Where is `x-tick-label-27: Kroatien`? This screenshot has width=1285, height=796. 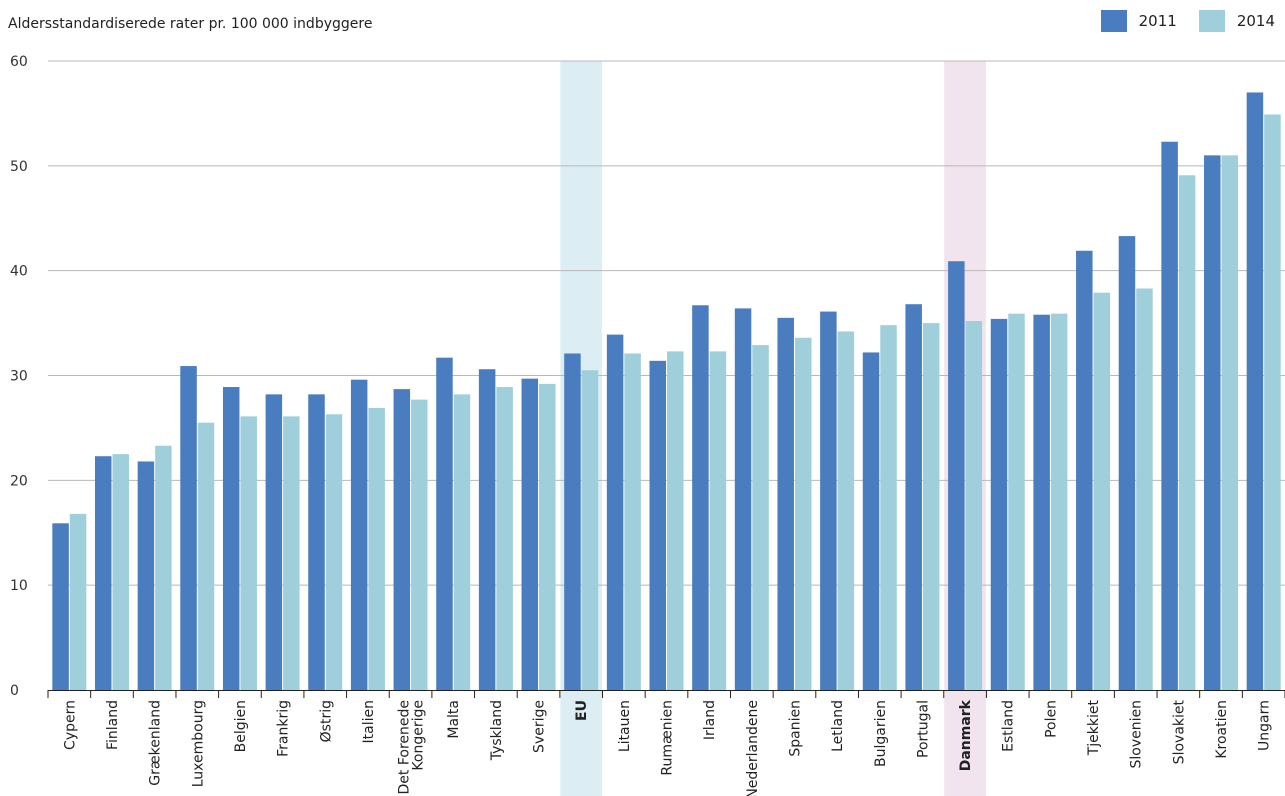 x-tick-label-27: Kroatien is located at coordinates (1222, 729).